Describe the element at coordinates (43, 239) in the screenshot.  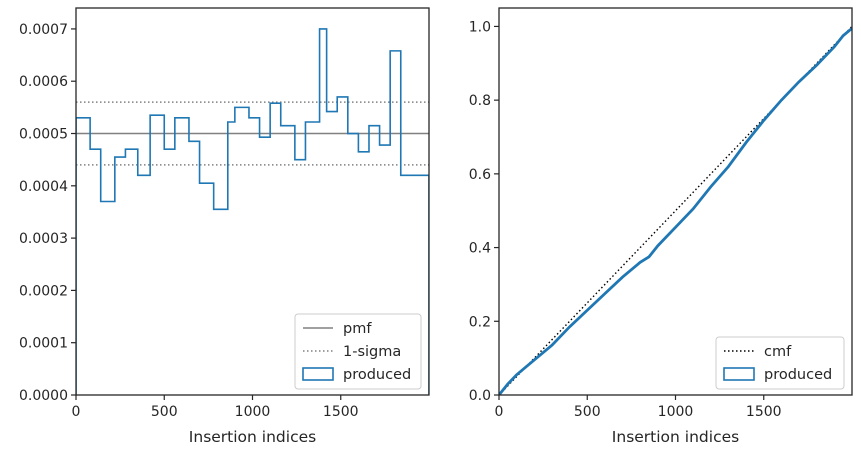
I see `y-tick-label: 0.0003` at that location.